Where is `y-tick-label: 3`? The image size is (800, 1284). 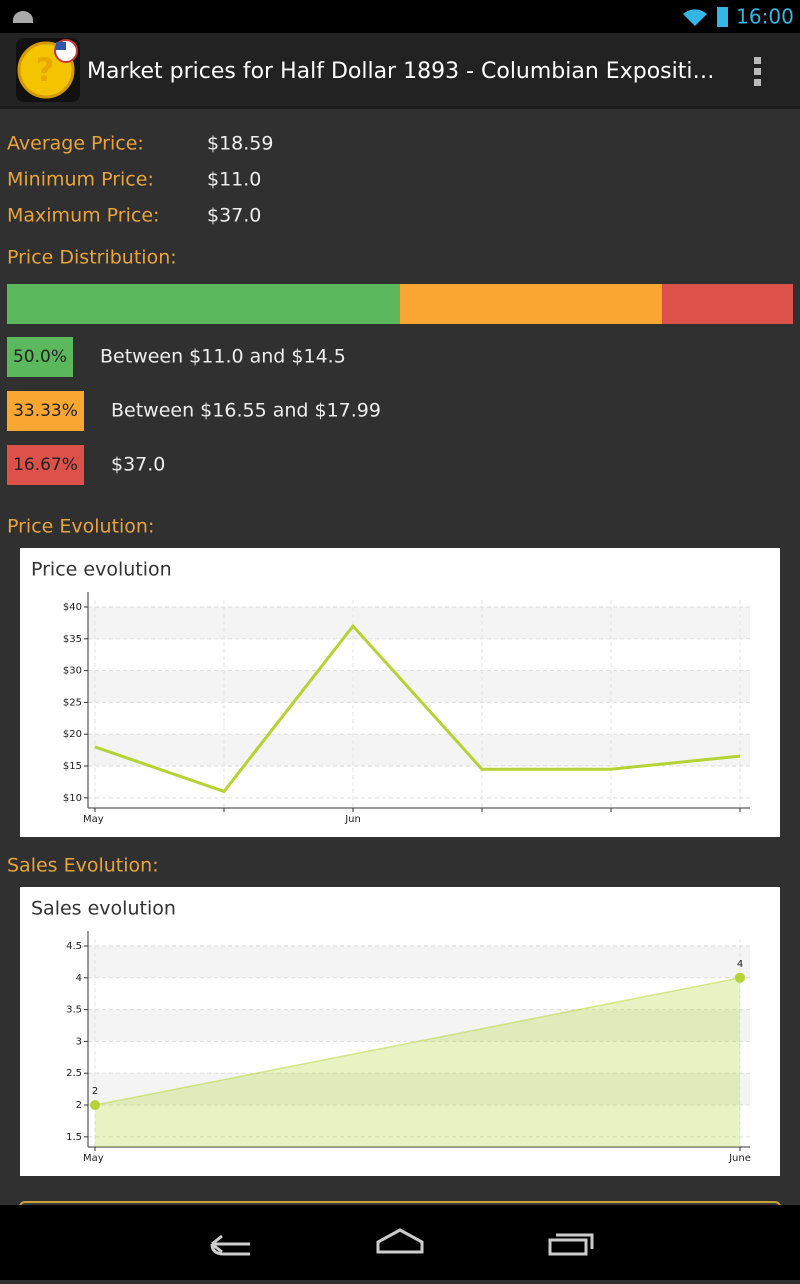
y-tick-label: 3 is located at coordinates (79, 1041).